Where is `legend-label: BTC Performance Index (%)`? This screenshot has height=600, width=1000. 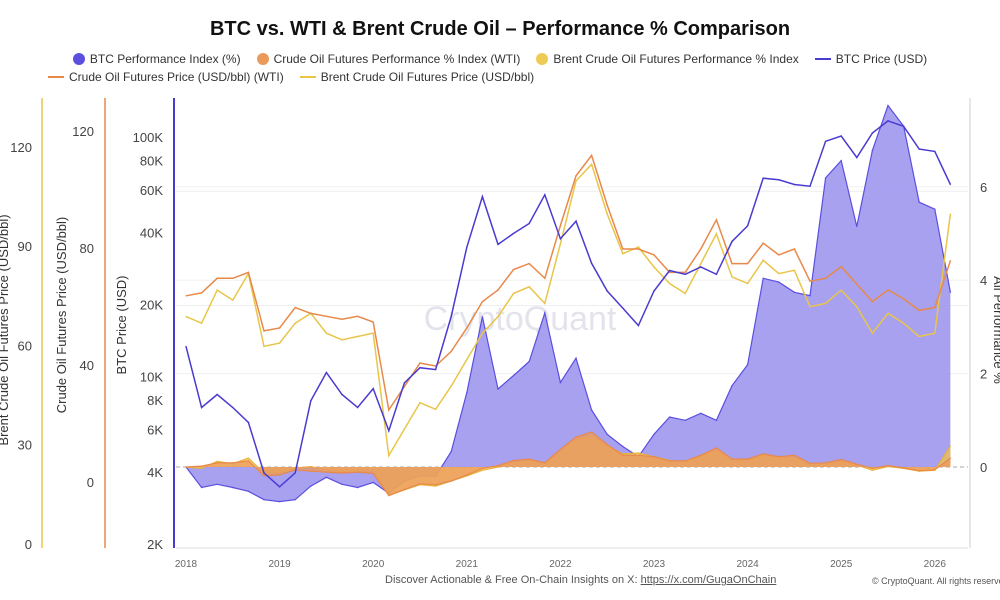
legend-label: BTC Performance Index (%) is located at coordinates (165, 59).